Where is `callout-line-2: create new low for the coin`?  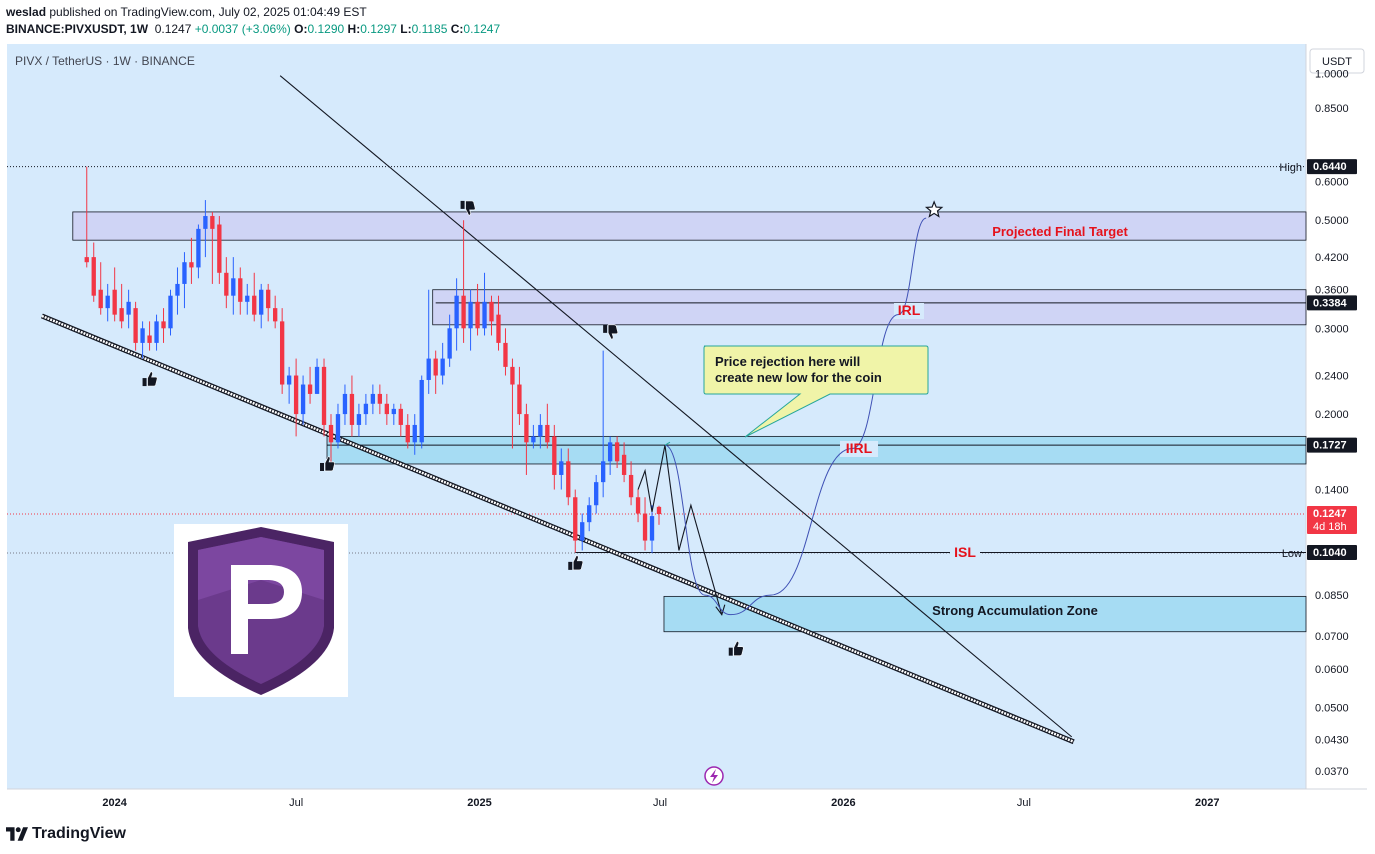 callout-line-2: create new low for the coin is located at coordinates (798, 377).